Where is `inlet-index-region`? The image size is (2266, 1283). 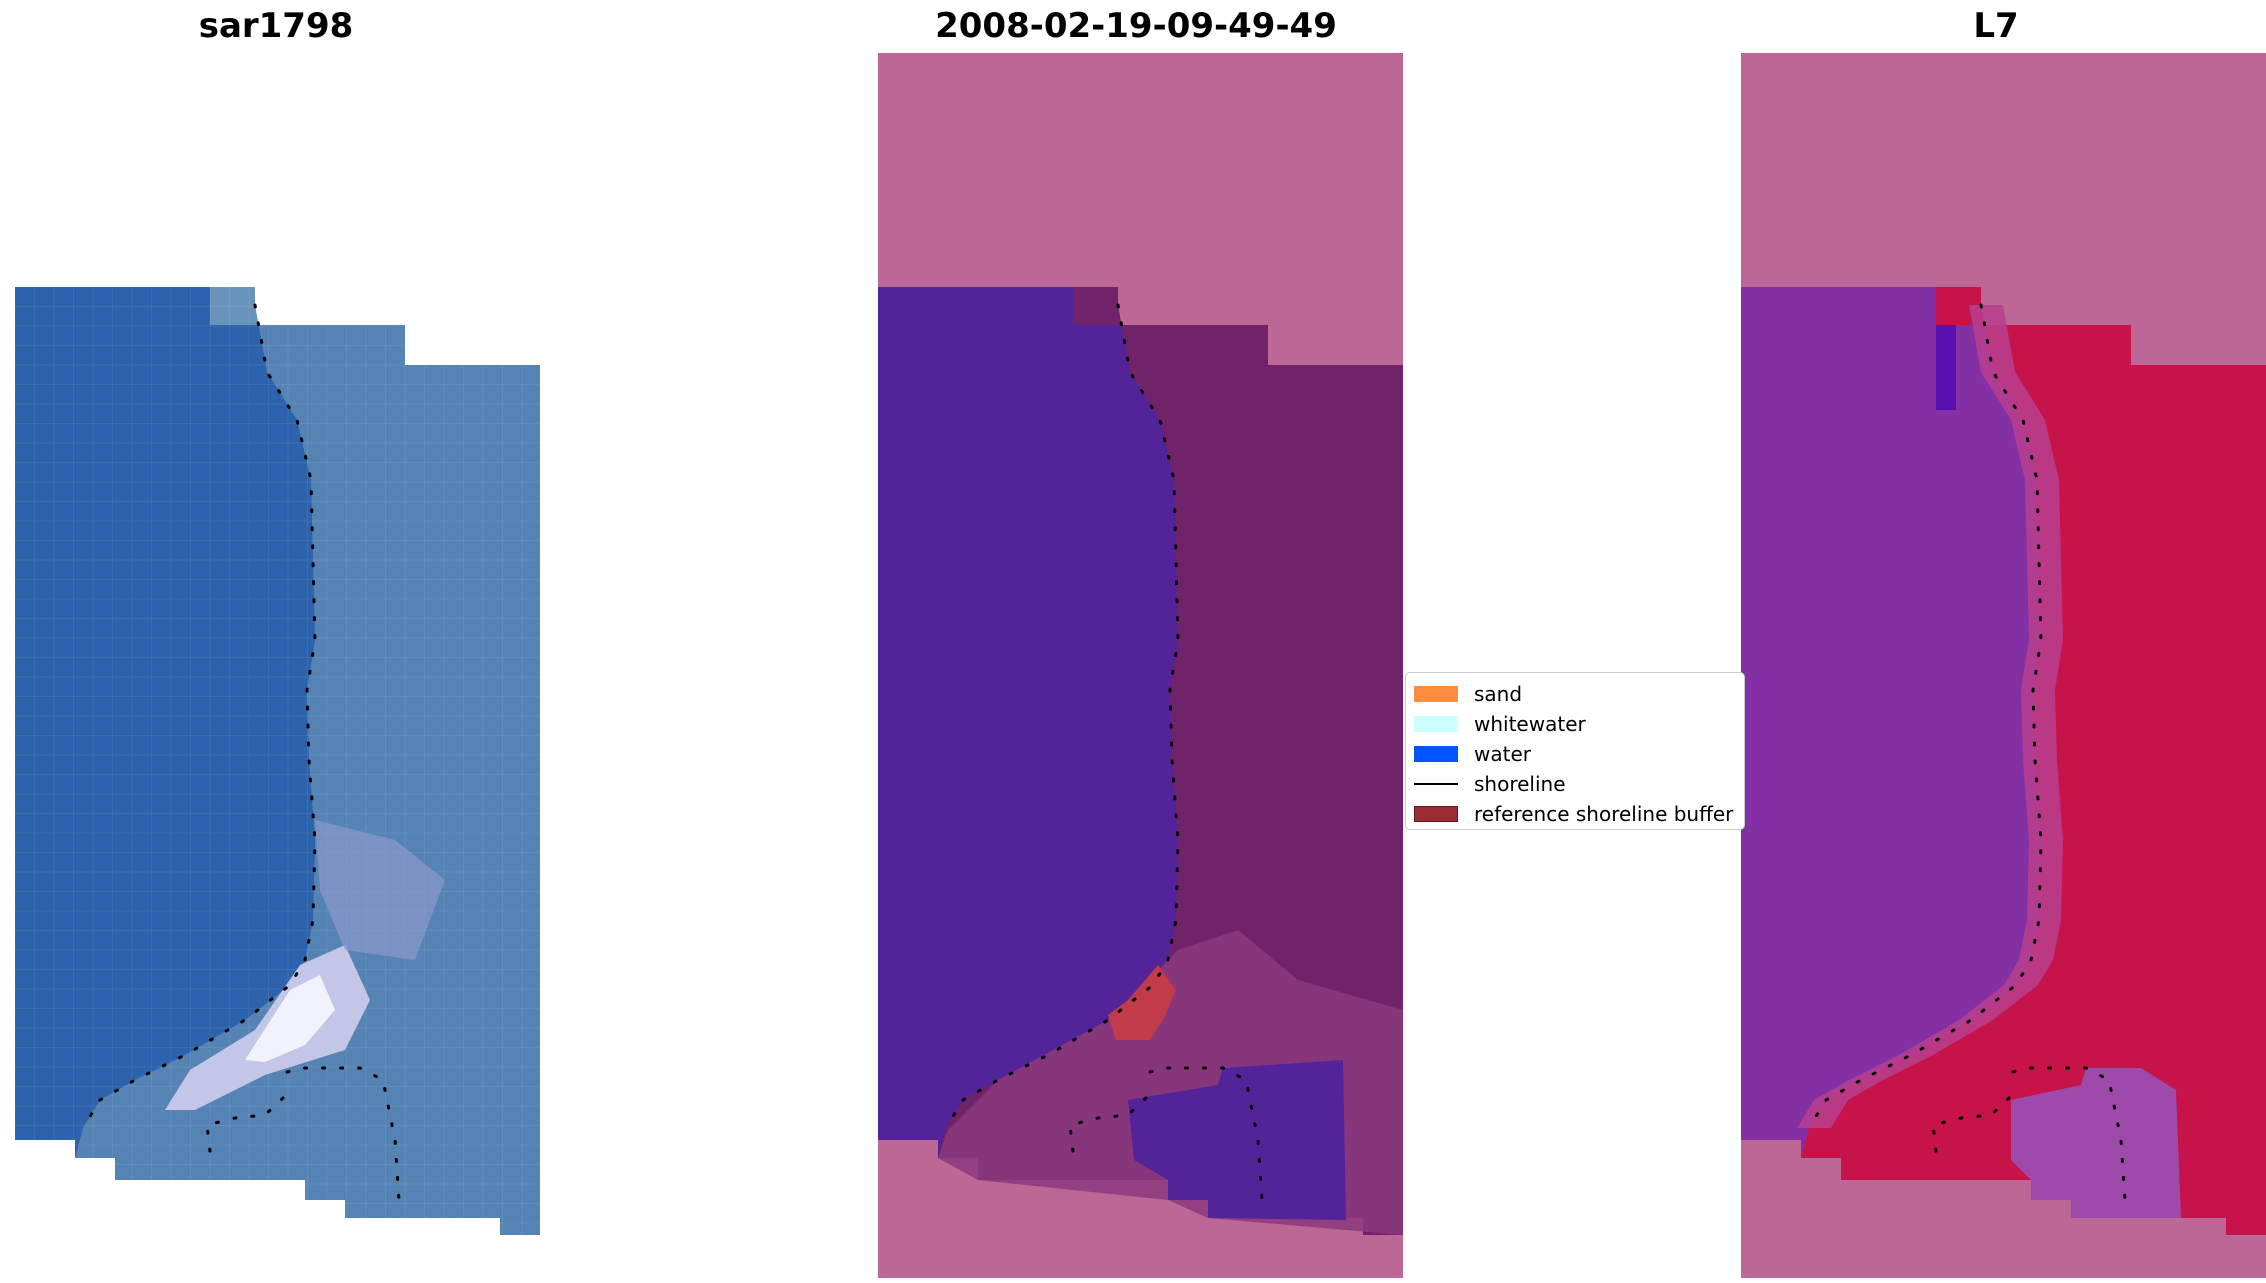
inlet-index-region is located at coordinates (2096, 1143).